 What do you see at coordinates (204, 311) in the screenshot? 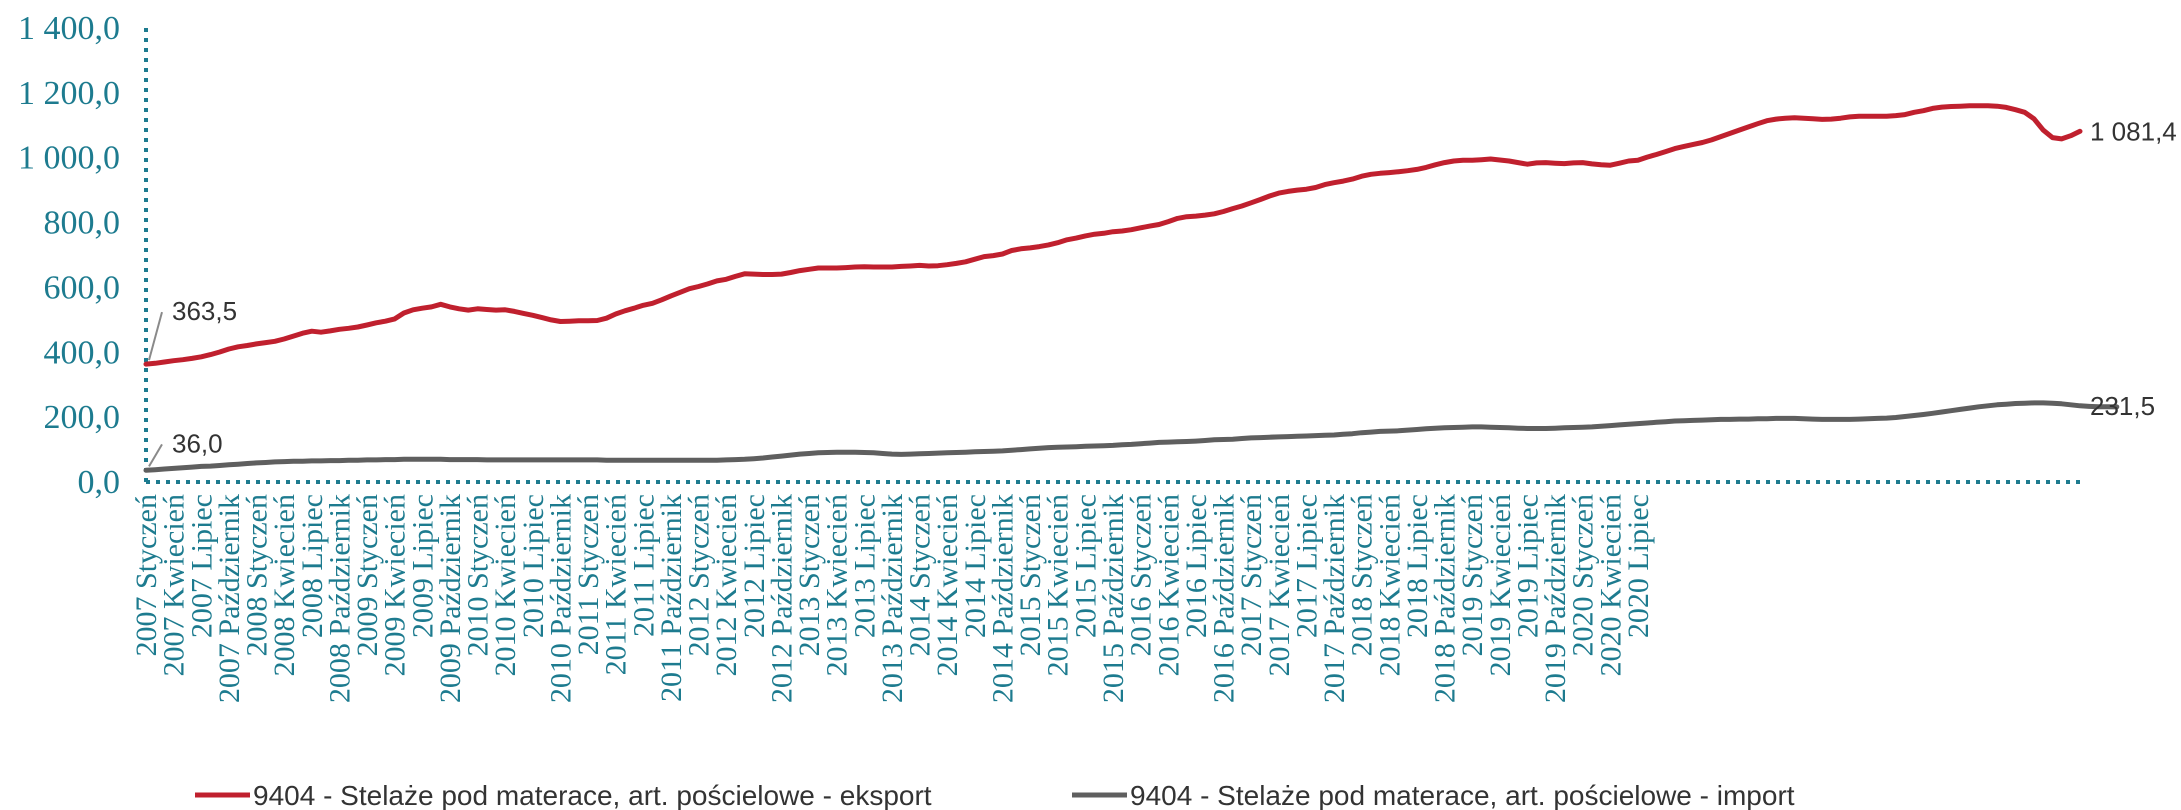
I see `start-value-label: 363,5` at bounding box center [204, 311].